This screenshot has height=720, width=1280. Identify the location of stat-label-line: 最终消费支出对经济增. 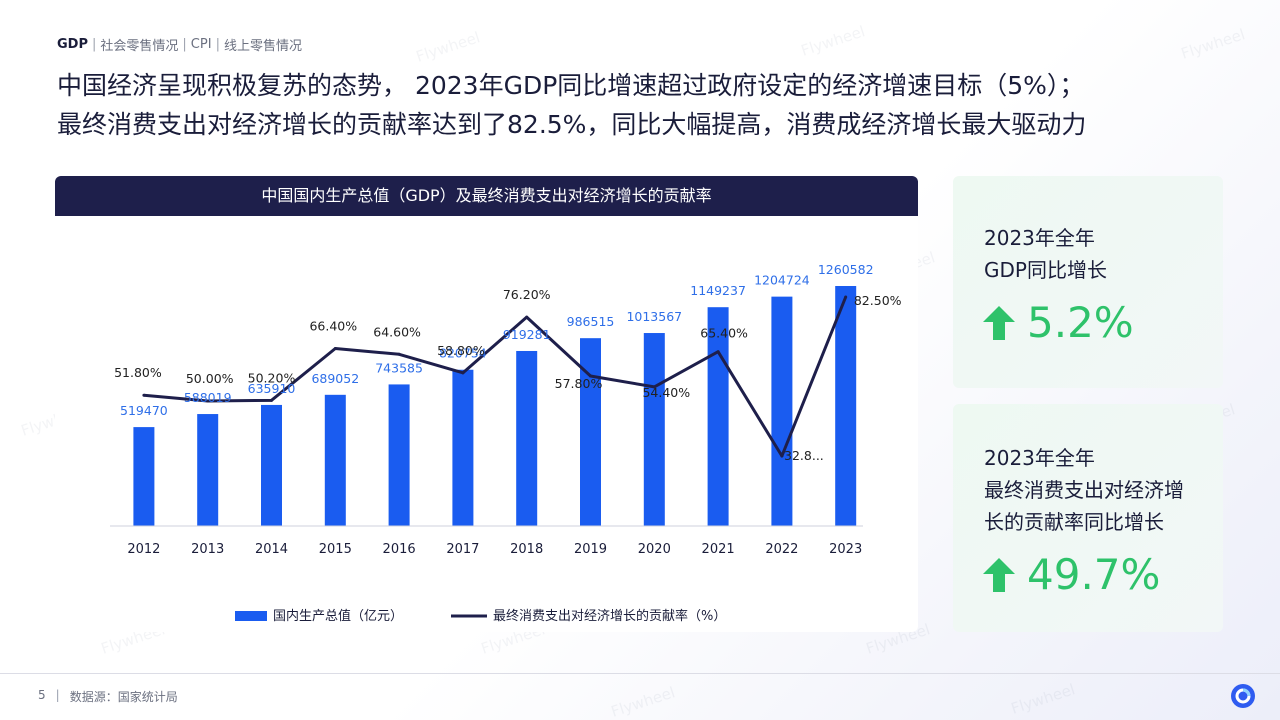
(1084, 490).